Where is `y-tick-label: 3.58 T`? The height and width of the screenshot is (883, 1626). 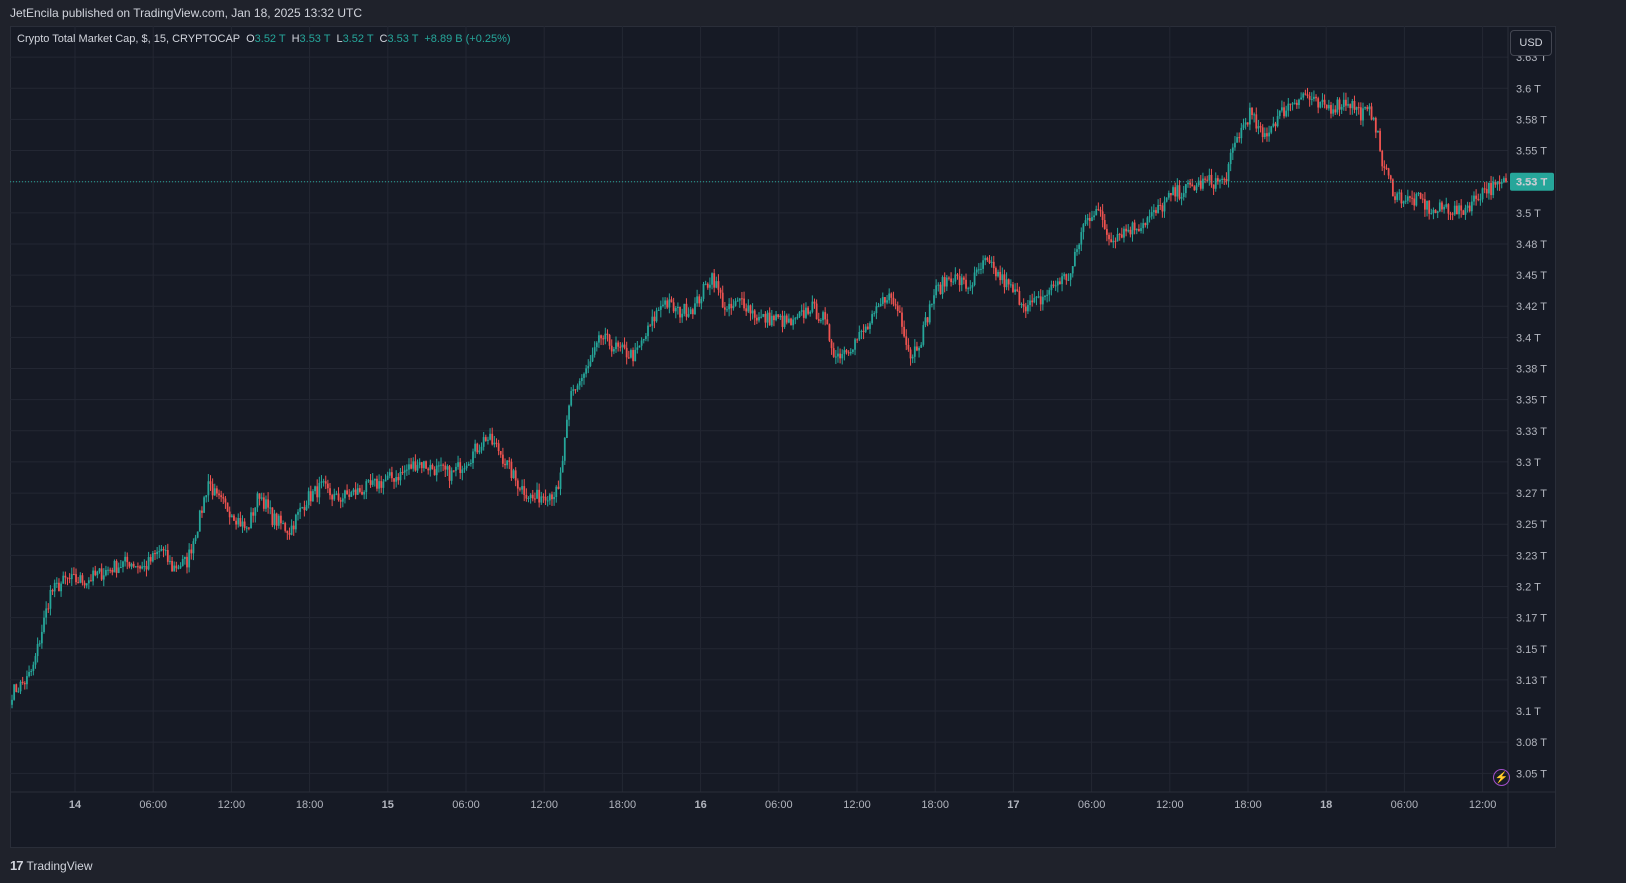
y-tick-label: 3.58 T is located at coordinates (1531, 120).